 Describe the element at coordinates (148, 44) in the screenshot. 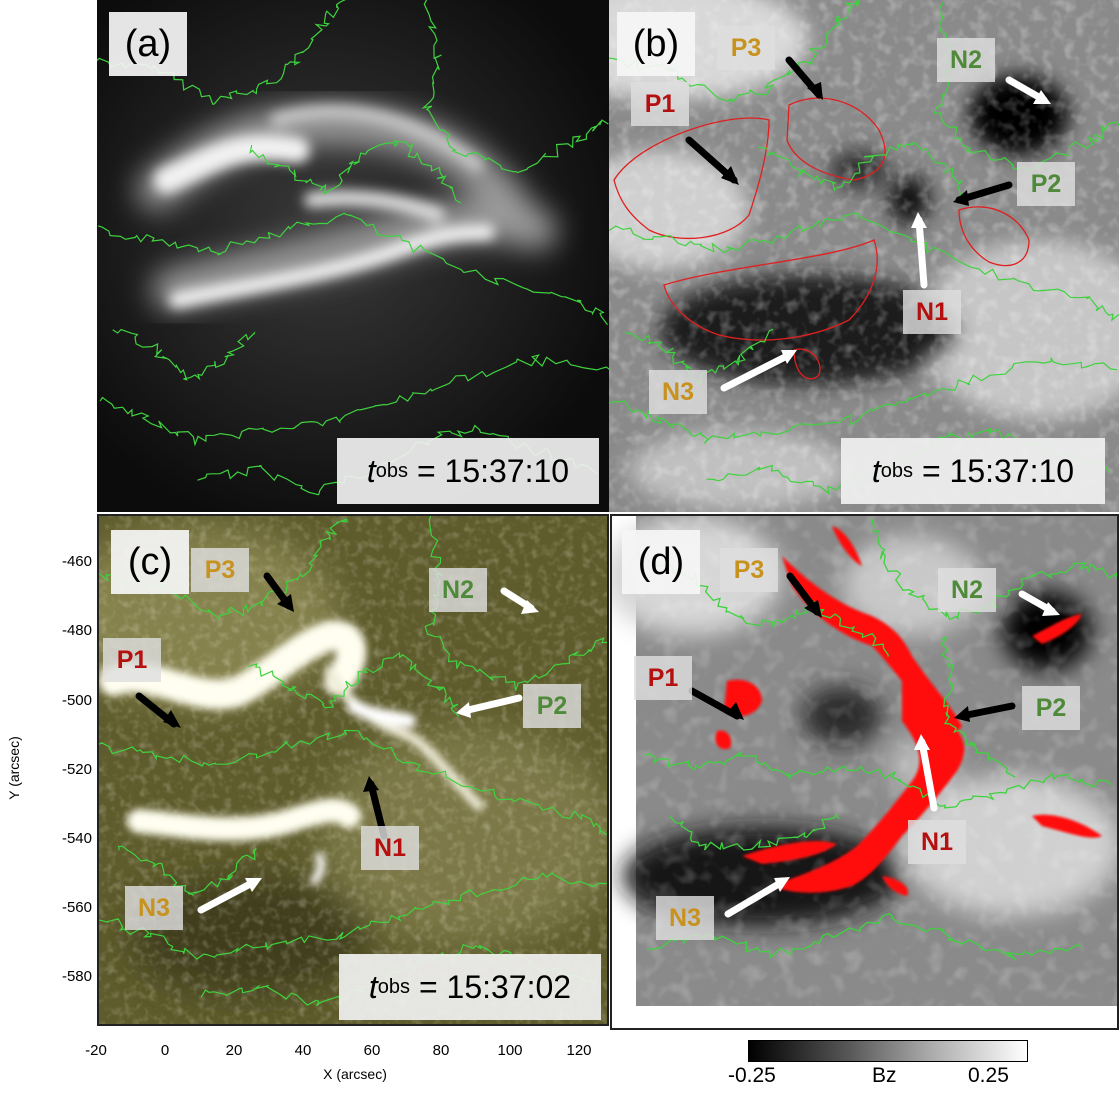

I see `panel-a-letter: (a)` at that location.